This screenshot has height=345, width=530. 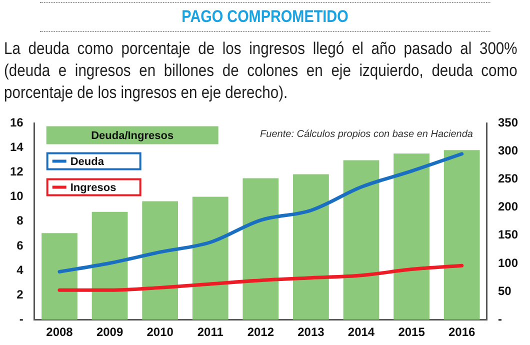 I want to click on y-tick-label: -, so click(x=21, y=319).